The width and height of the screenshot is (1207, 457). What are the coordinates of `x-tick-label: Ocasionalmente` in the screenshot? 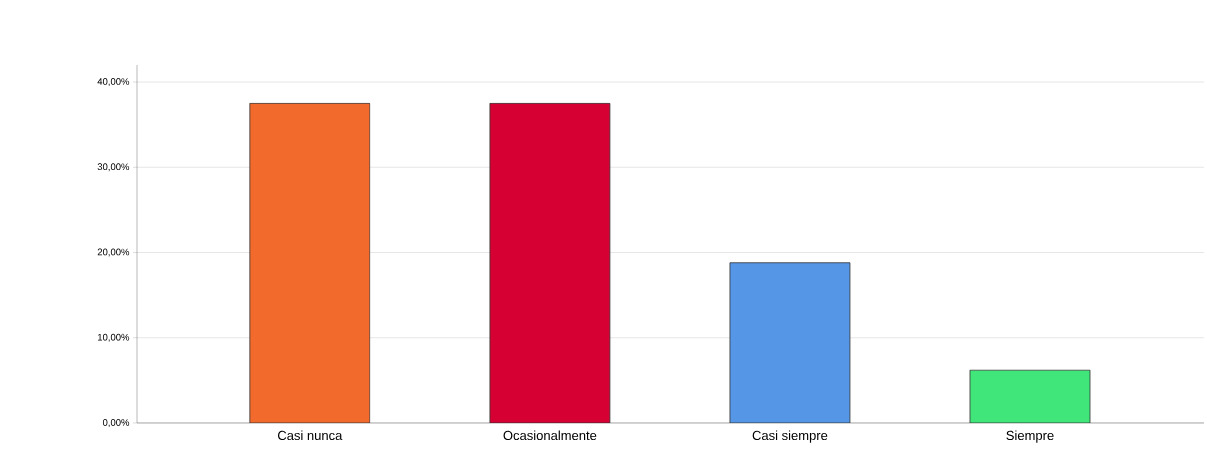 It's located at (550, 435).